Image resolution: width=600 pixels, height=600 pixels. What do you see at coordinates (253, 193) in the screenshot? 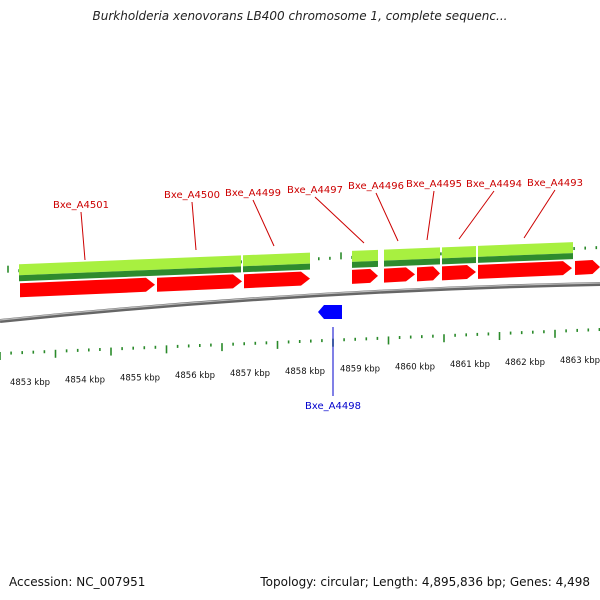
I see `gene-label: Bxe_A4499` at bounding box center [253, 193].